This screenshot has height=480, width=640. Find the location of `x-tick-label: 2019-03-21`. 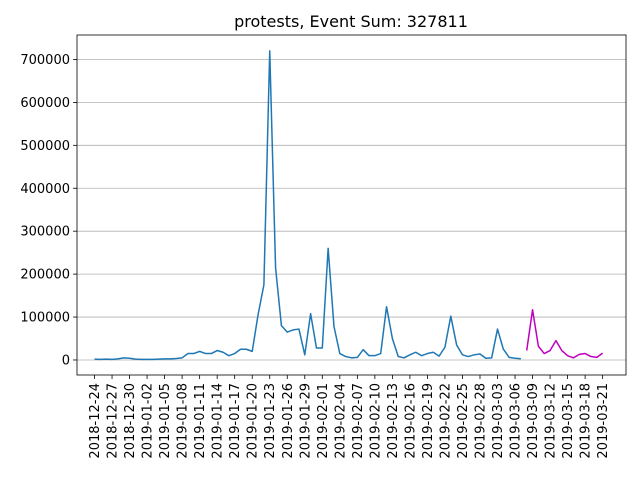

x-tick-label: 2019-03-21 is located at coordinates (603, 421).